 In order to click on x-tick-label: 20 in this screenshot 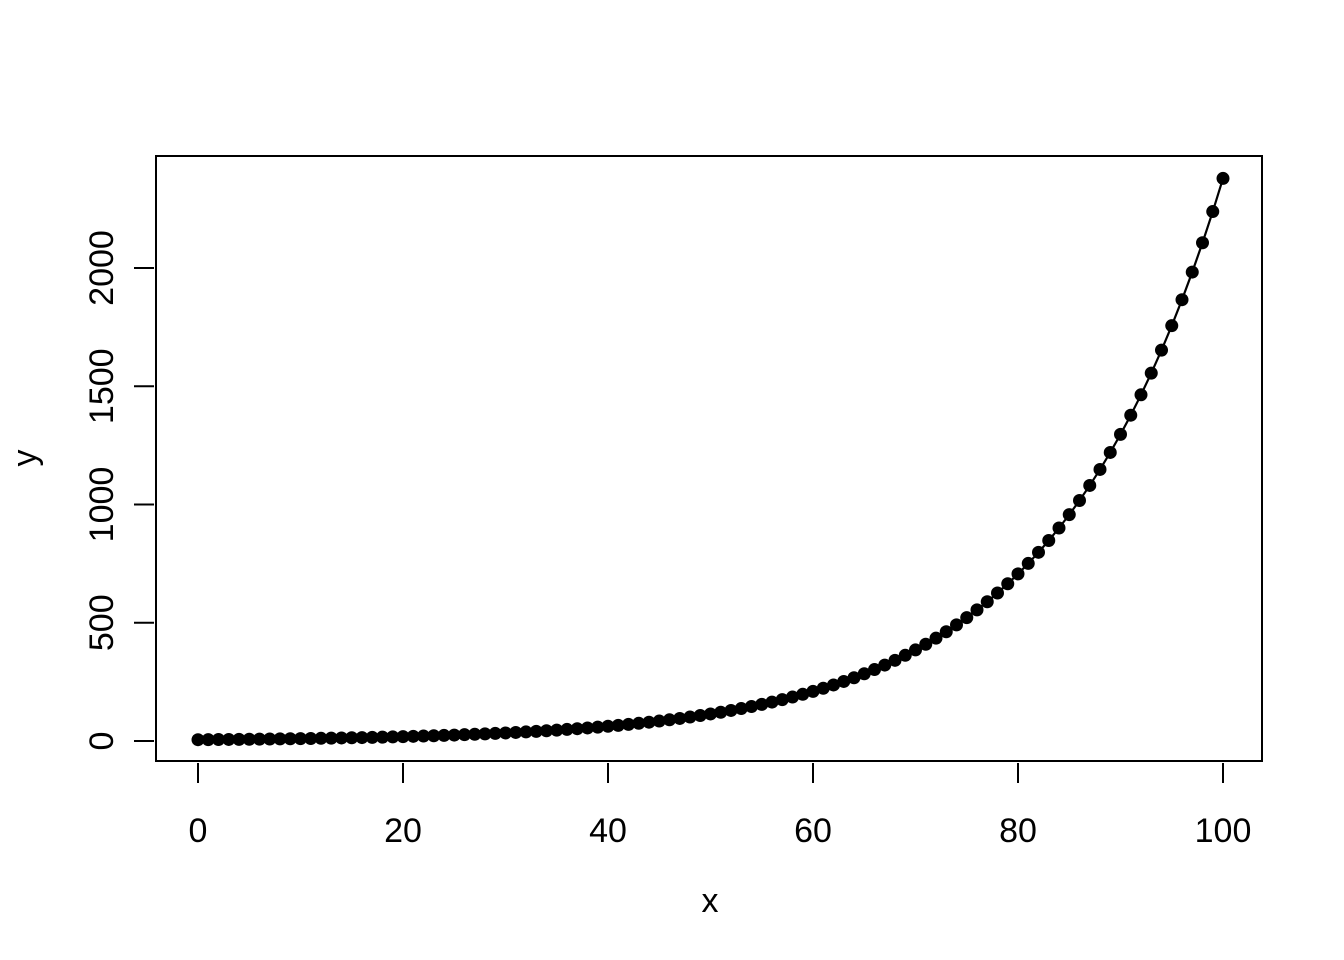, I will do `click(403, 831)`.